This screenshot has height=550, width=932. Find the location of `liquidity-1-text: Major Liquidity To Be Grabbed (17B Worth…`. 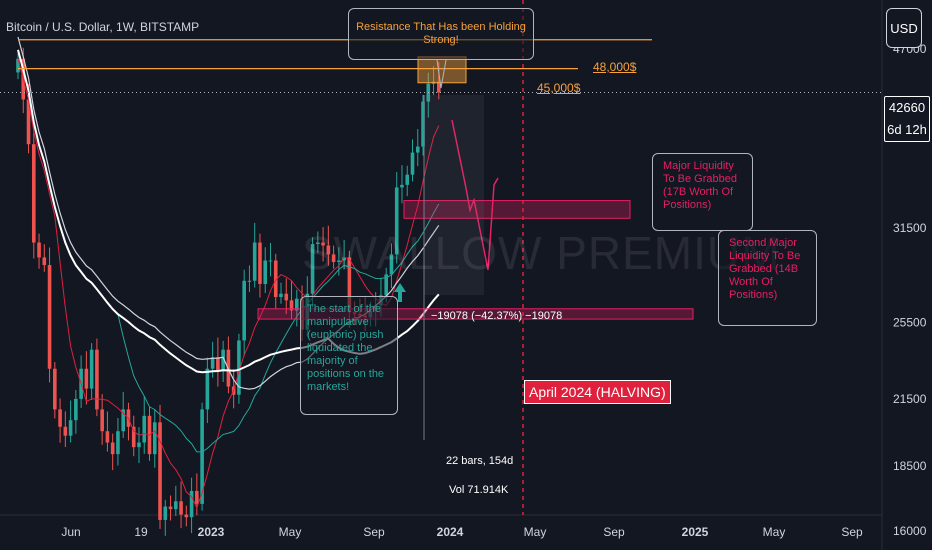

liquidity-1-text: Major Liquidity To Be Grabbed (17B Worth… is located at coordinates (700, 185).